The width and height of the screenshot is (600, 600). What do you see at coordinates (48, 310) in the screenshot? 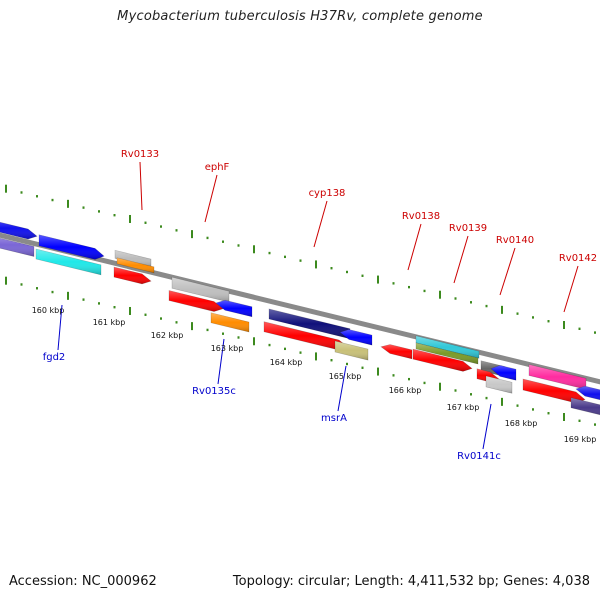
I see `scale-label-160: 160 kbp` at bounding box center [48, 310].